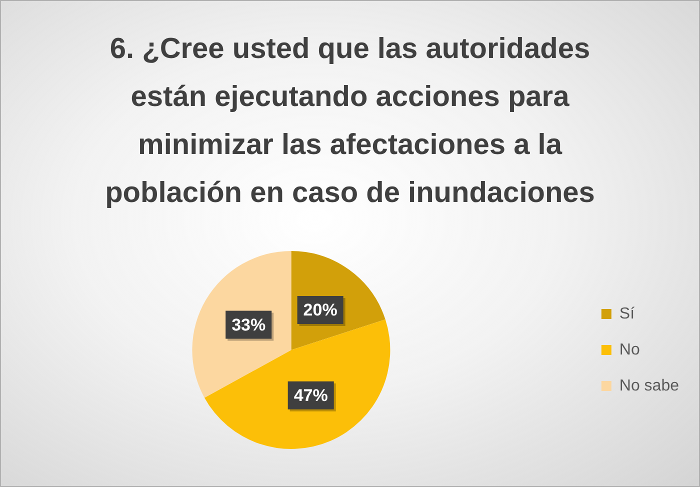 This screenshot has height=487, width=700. What do you see at coordinates (311, 396) in the screenshot?
I see `data-label: 47%` at bounding box center [311, 396].